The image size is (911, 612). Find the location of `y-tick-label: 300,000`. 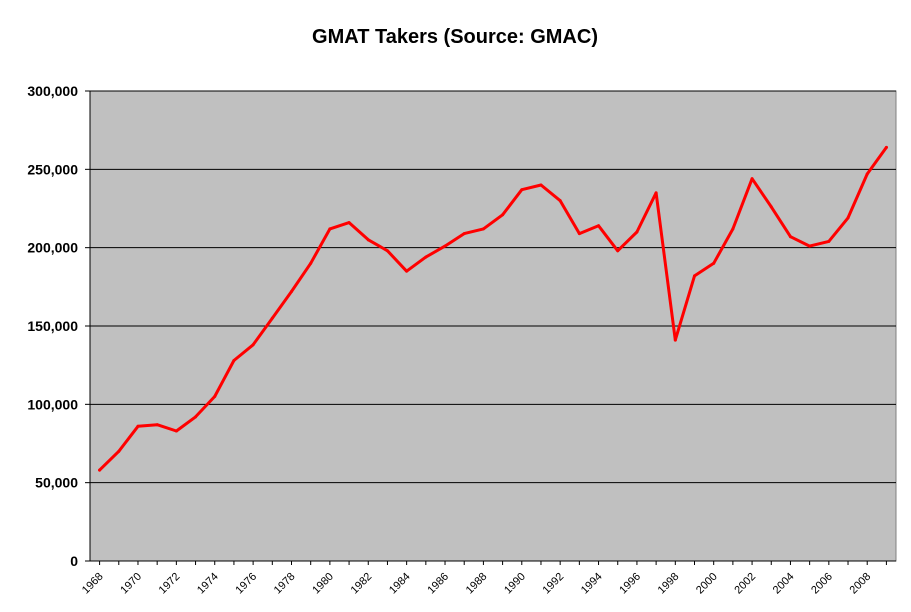

y-tick-label: 300,000 is located at coordinates (52, 91).